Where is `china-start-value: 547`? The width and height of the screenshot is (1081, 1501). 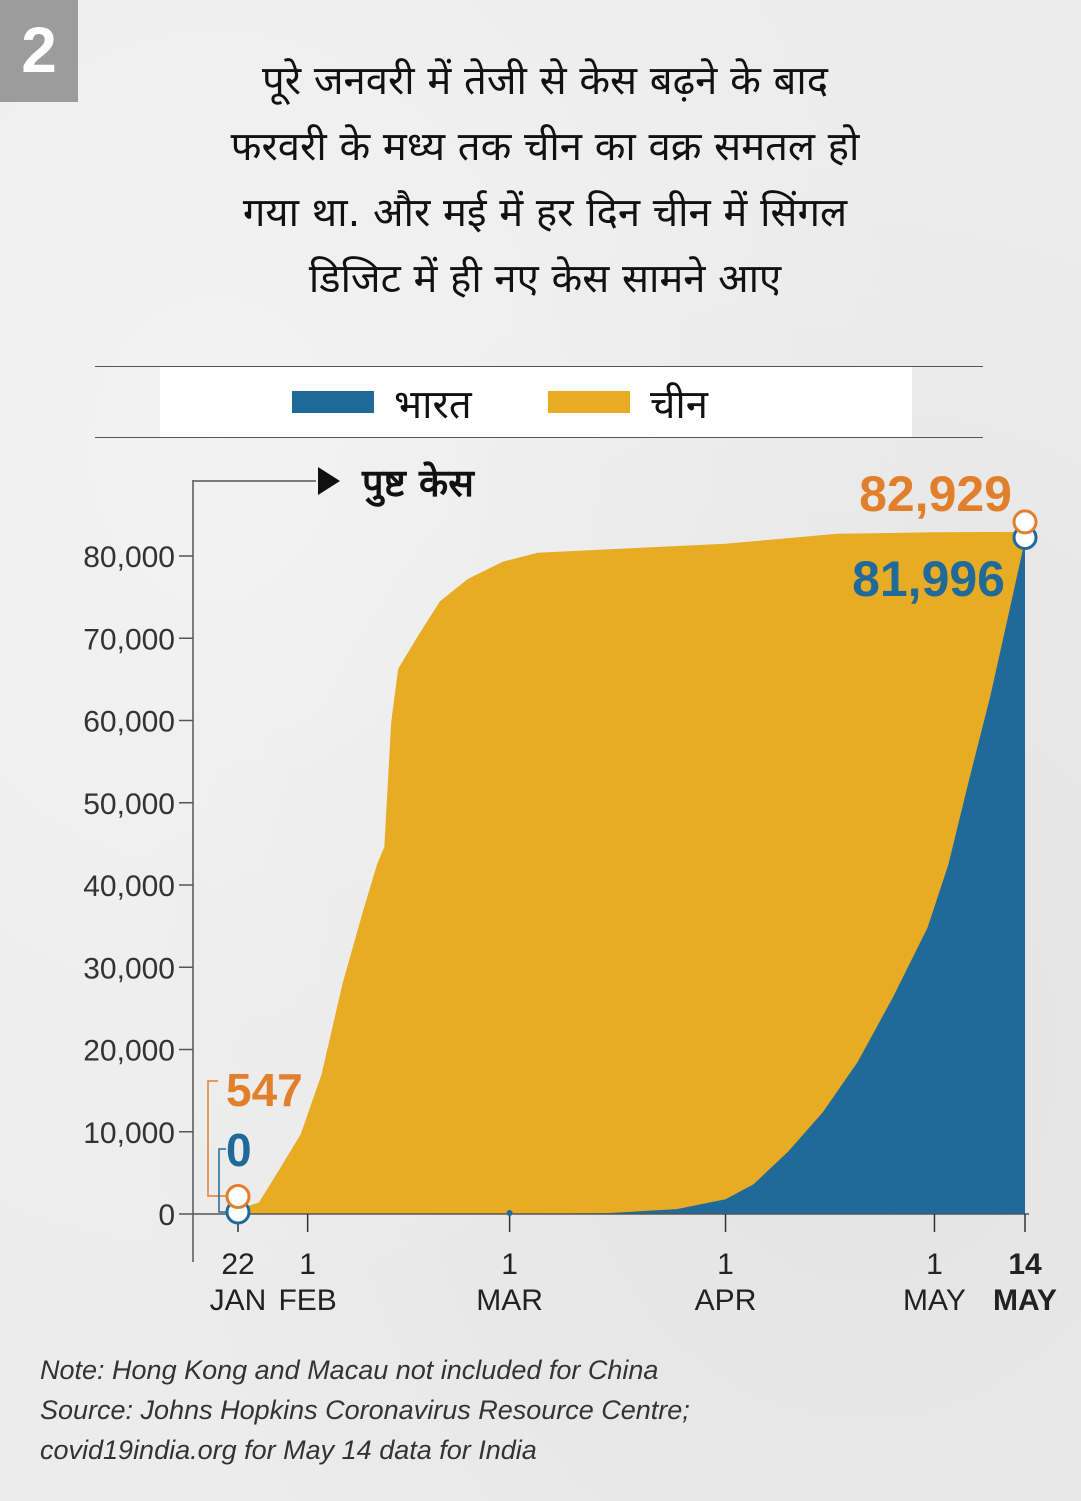 china-start-value: 547 is located at coordinates (264, 1090).